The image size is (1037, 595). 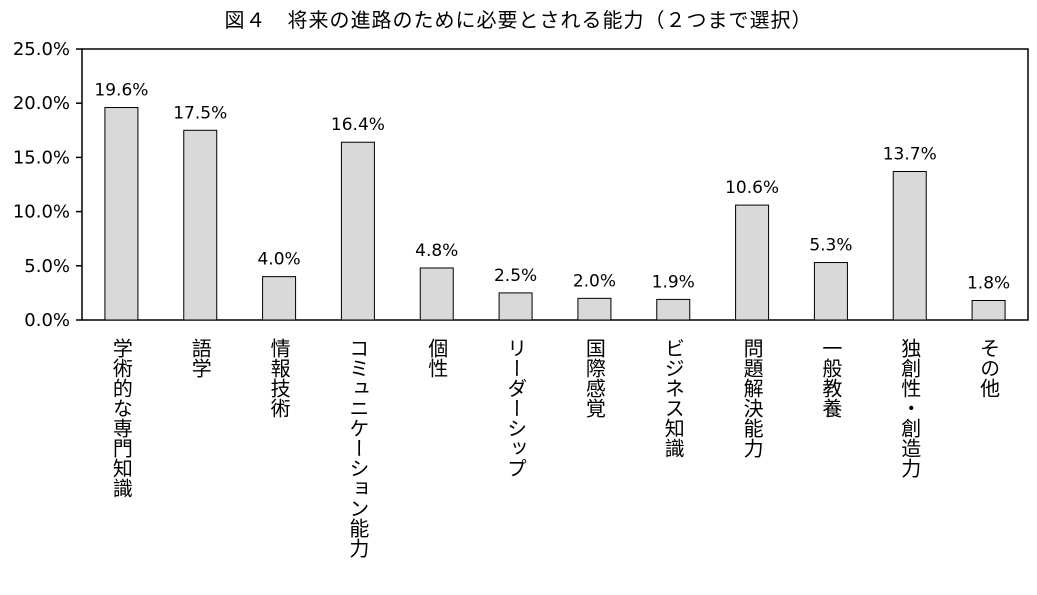 What do you see at coordinates (200, 113) in the screenshot?
I see `data-label: 17.5%` at bounding box center [200, 113].